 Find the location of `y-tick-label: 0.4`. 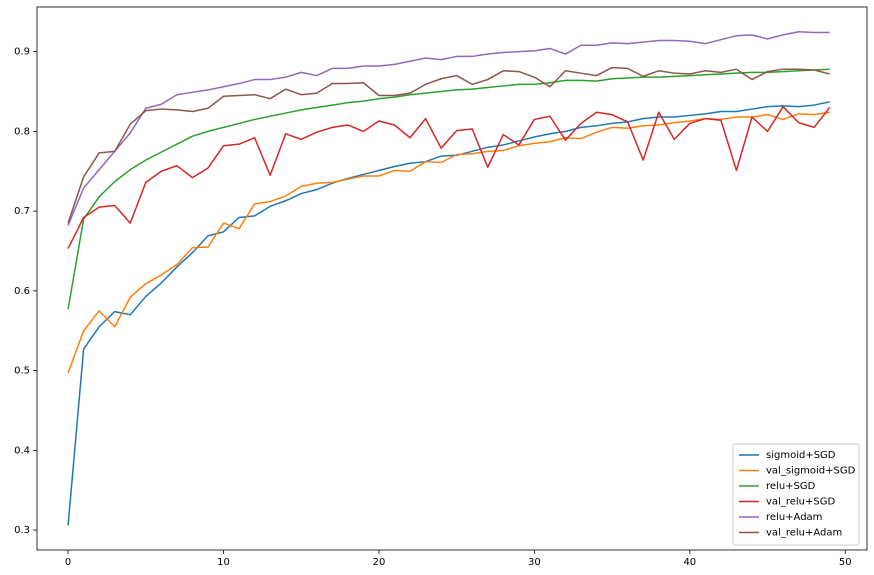

y-tick-label: 0.4 is located at coordinates (22, 450).